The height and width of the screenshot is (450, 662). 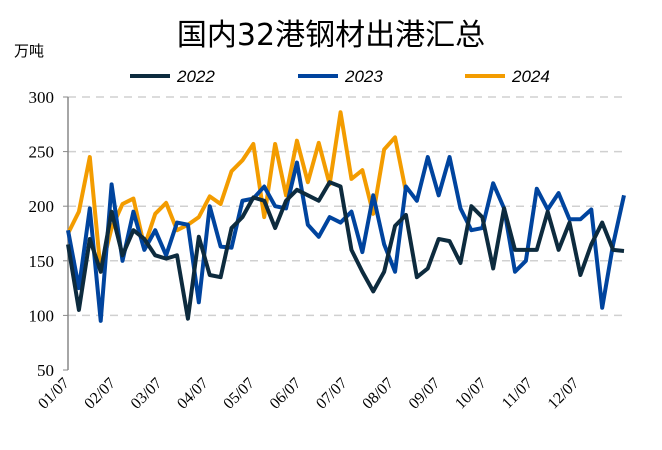 I want to click on y-tick-label: 250, so click(x=42, y=152).